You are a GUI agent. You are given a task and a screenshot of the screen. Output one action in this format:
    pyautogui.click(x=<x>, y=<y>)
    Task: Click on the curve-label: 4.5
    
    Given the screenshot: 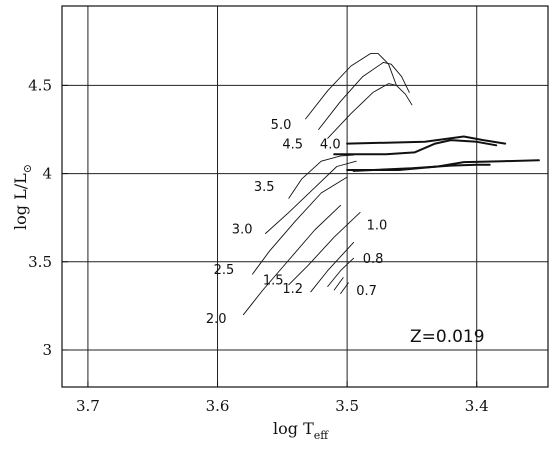 What is the action you would take?
    pyautogui.click(x=292, y=145)
    